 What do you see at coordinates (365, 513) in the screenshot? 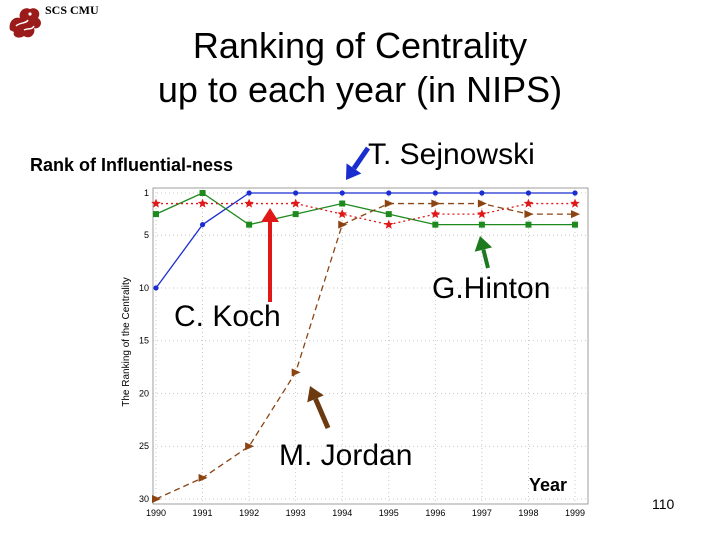
I see `x-tick-labels: 1990 1991 1992 1993 1994 1995 1996 1997 1998 1999` at bounding box center [365, 513].